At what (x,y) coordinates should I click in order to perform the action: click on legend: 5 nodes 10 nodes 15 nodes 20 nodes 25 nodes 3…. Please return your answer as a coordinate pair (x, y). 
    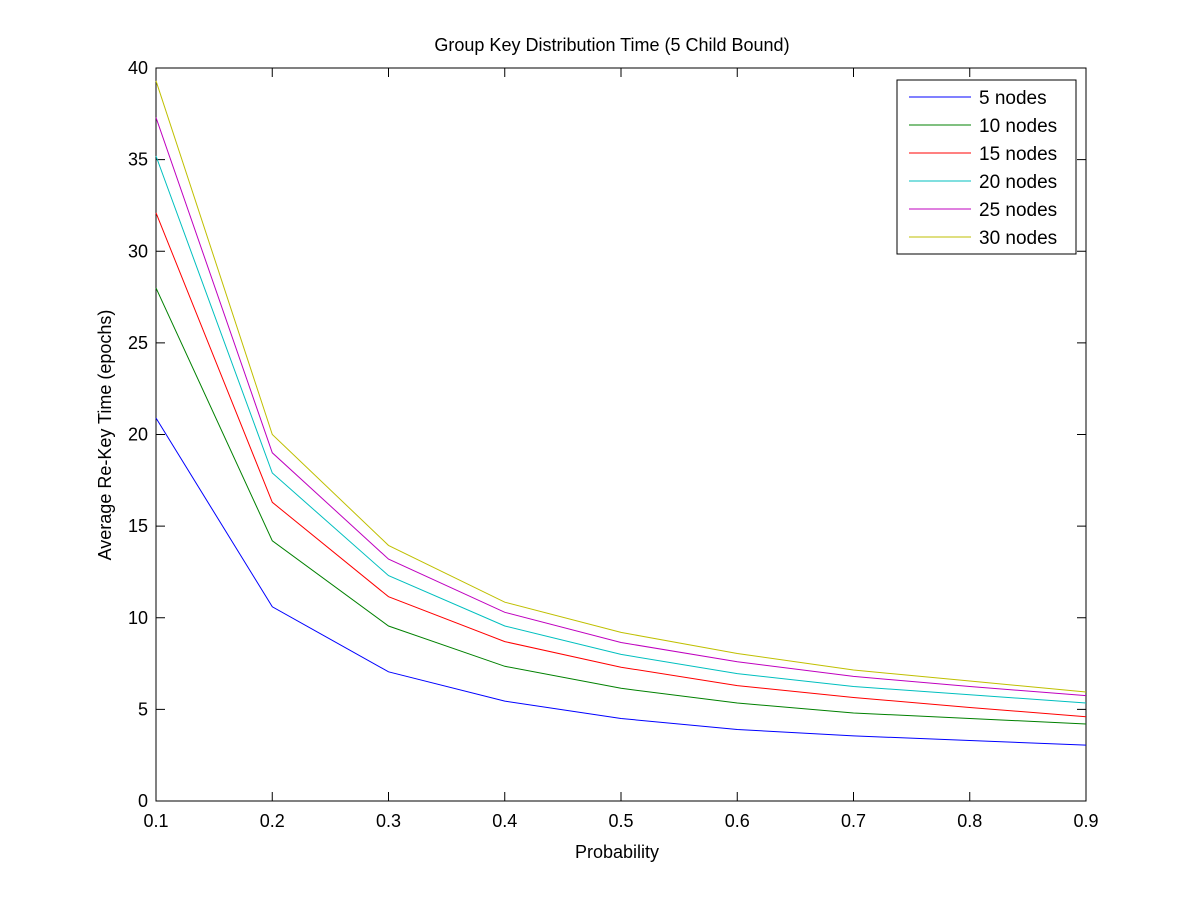
    Looking at the image, I should click on (986, 167).